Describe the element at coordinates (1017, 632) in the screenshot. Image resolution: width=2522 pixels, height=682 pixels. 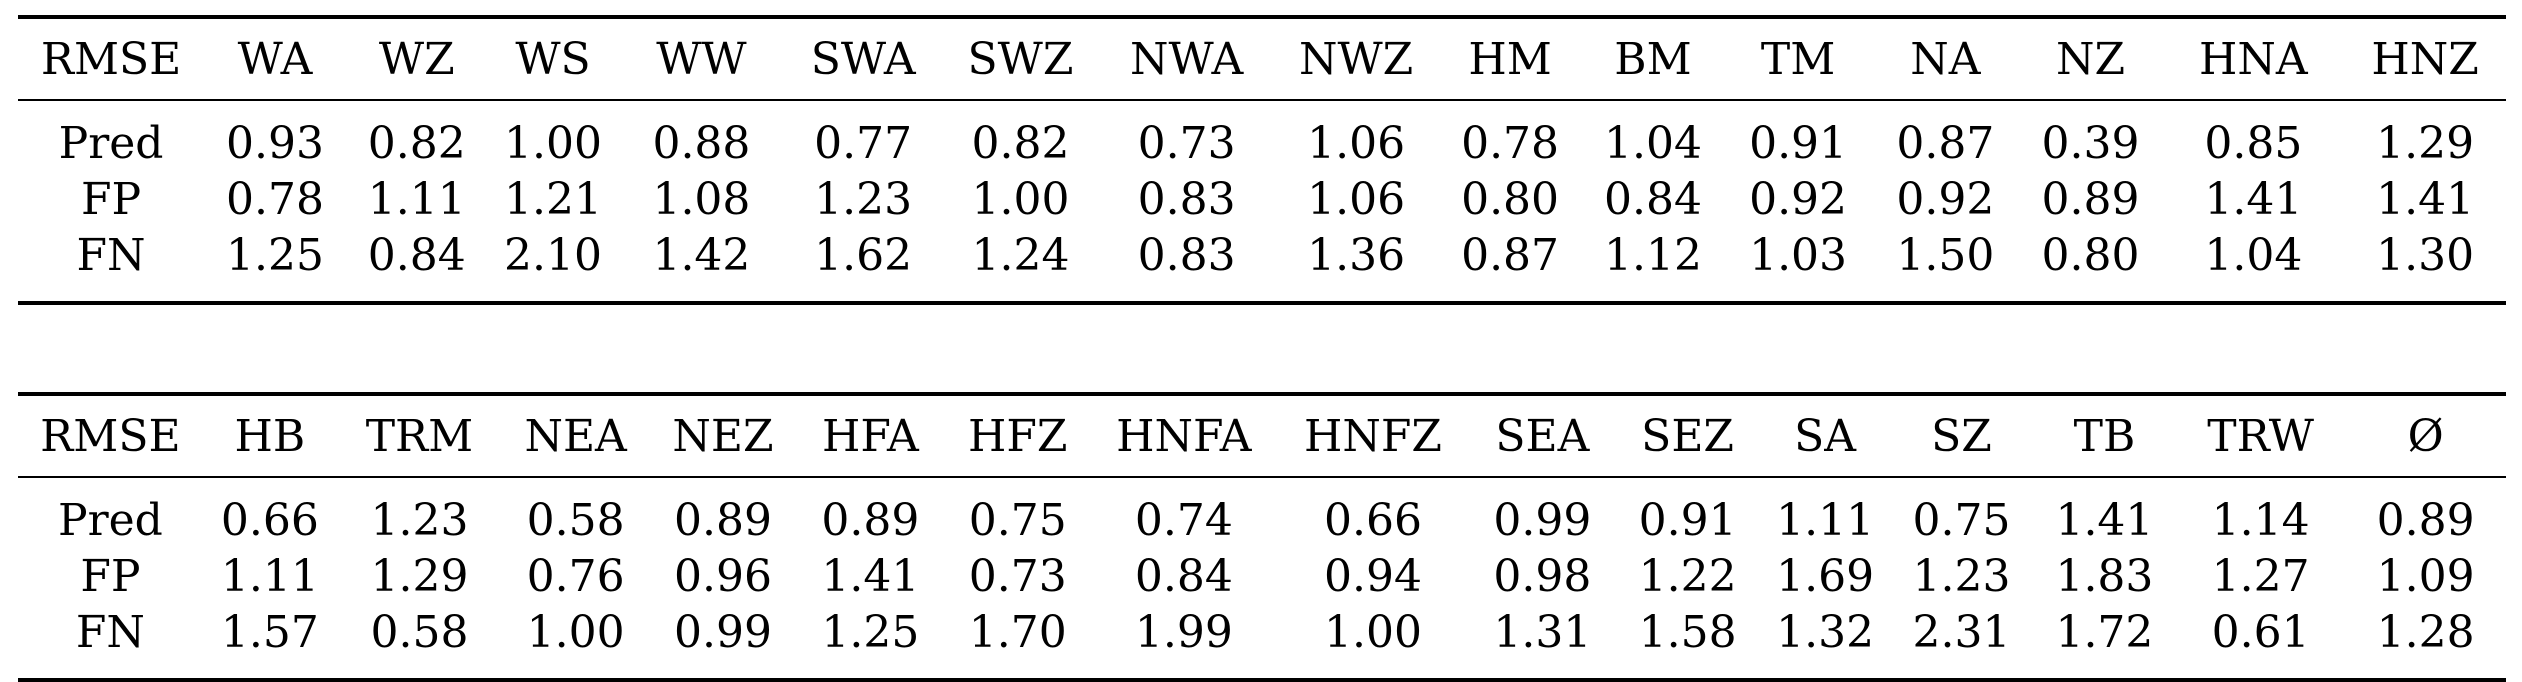
I see `table-cell: 1.70` at that location.